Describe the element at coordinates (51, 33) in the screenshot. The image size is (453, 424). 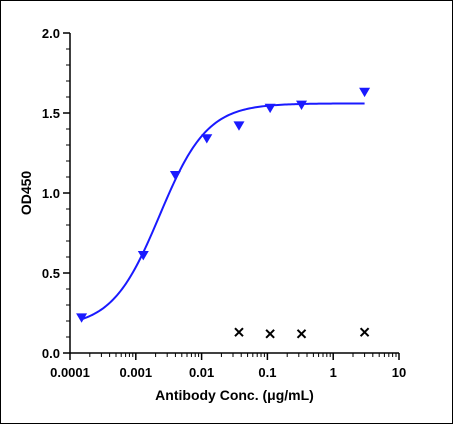
I see `y-tick-label: 2.0` at that location.